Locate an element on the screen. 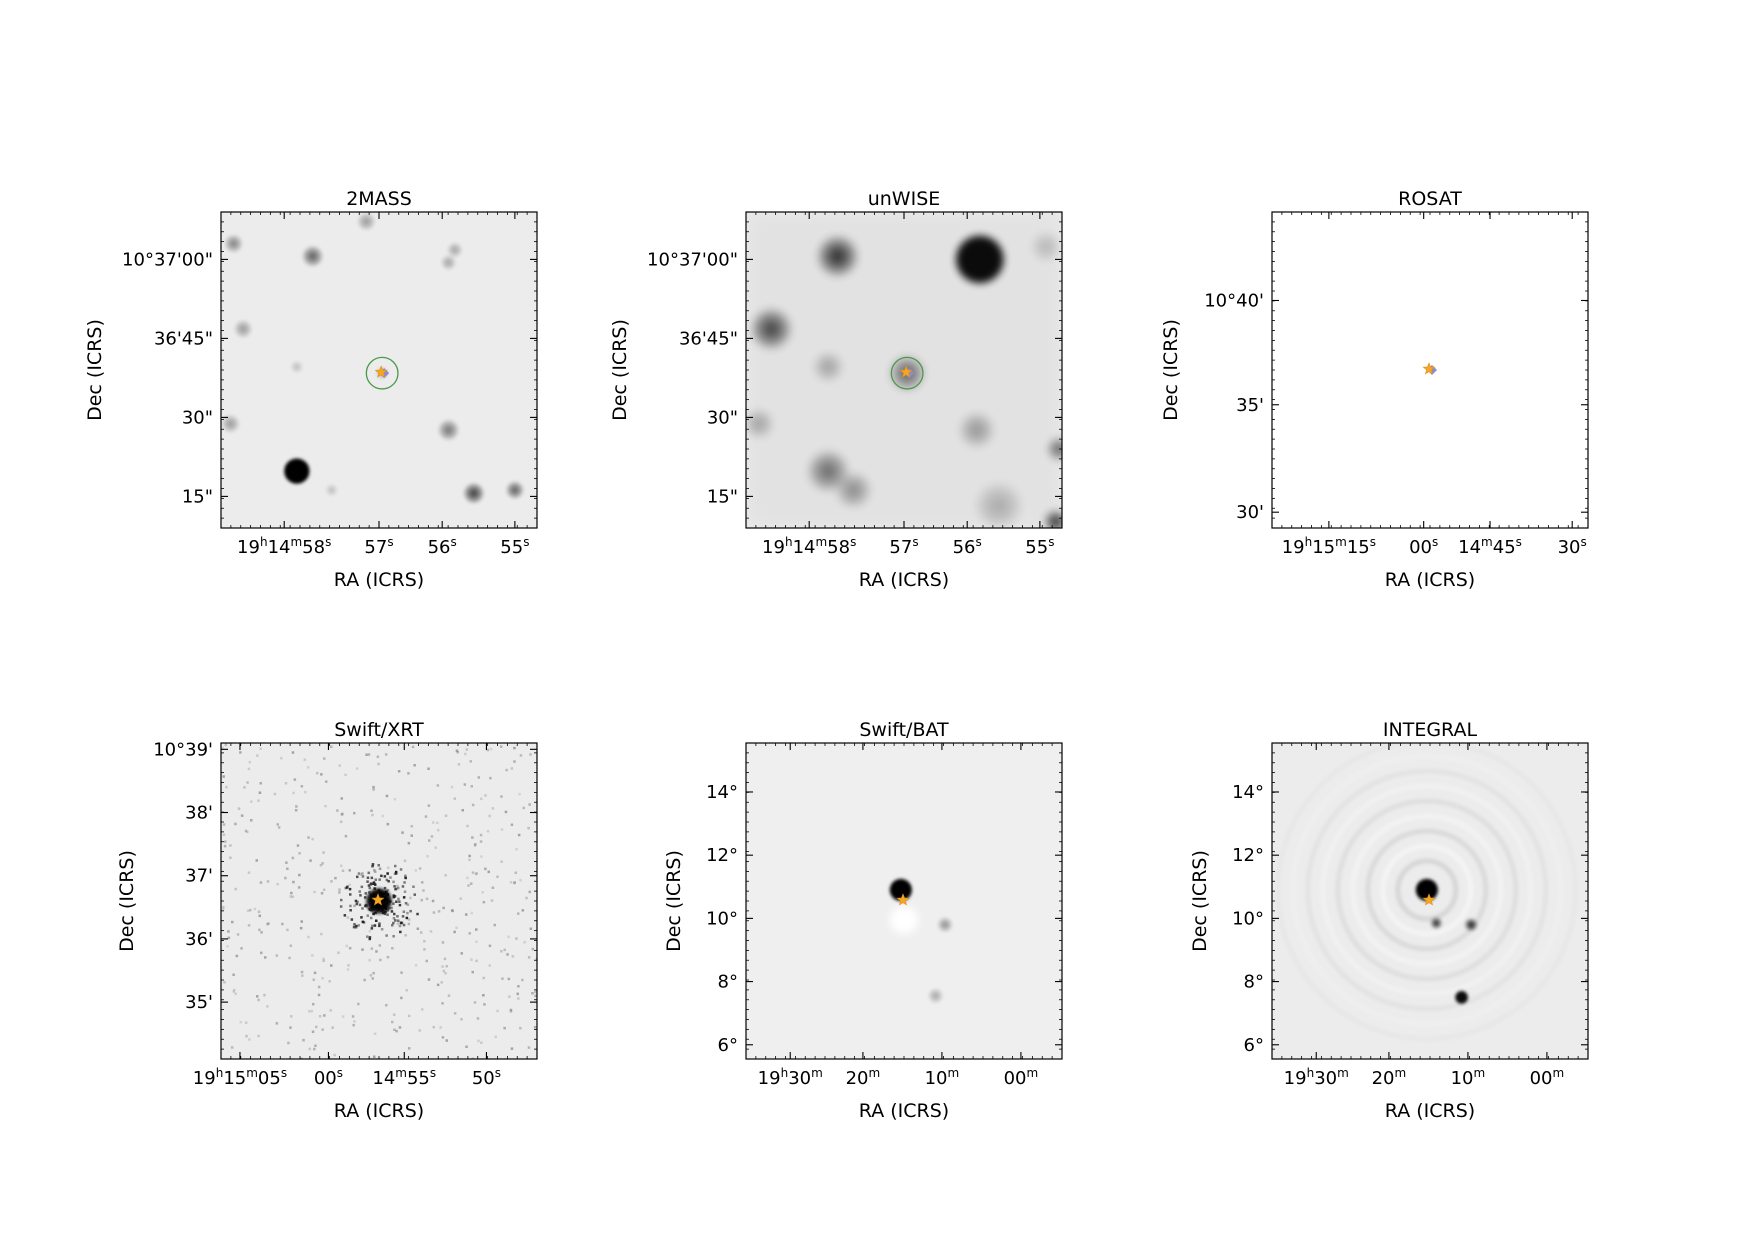 The height and width of the screenshot is (1250, 1750). panel-title: ROSAT is located at coordinates (1430, 199).